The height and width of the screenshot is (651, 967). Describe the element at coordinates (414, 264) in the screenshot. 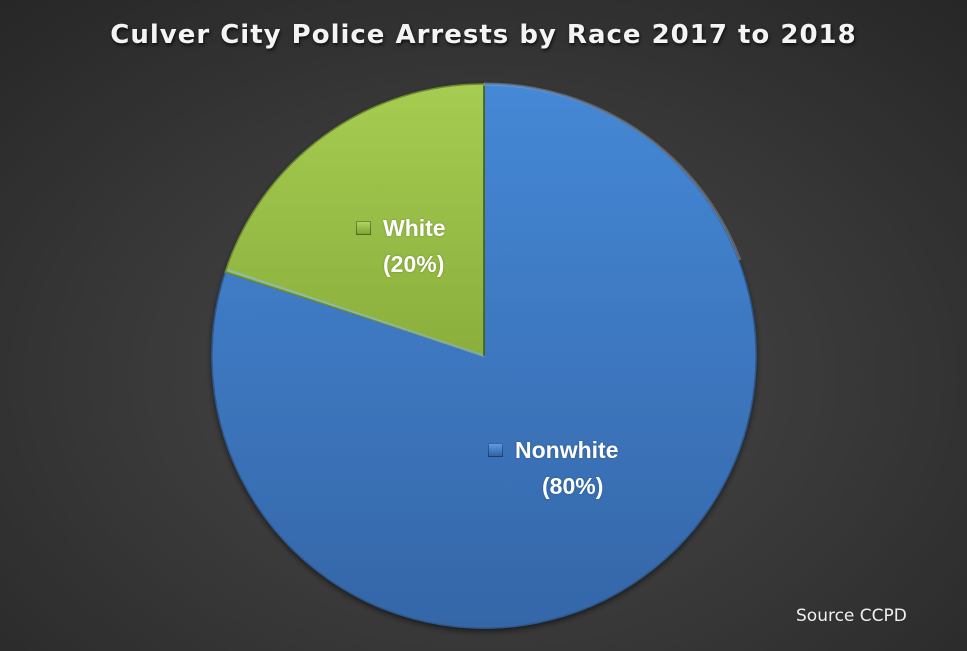

I see `label-white-pct: (20%)` at that location.